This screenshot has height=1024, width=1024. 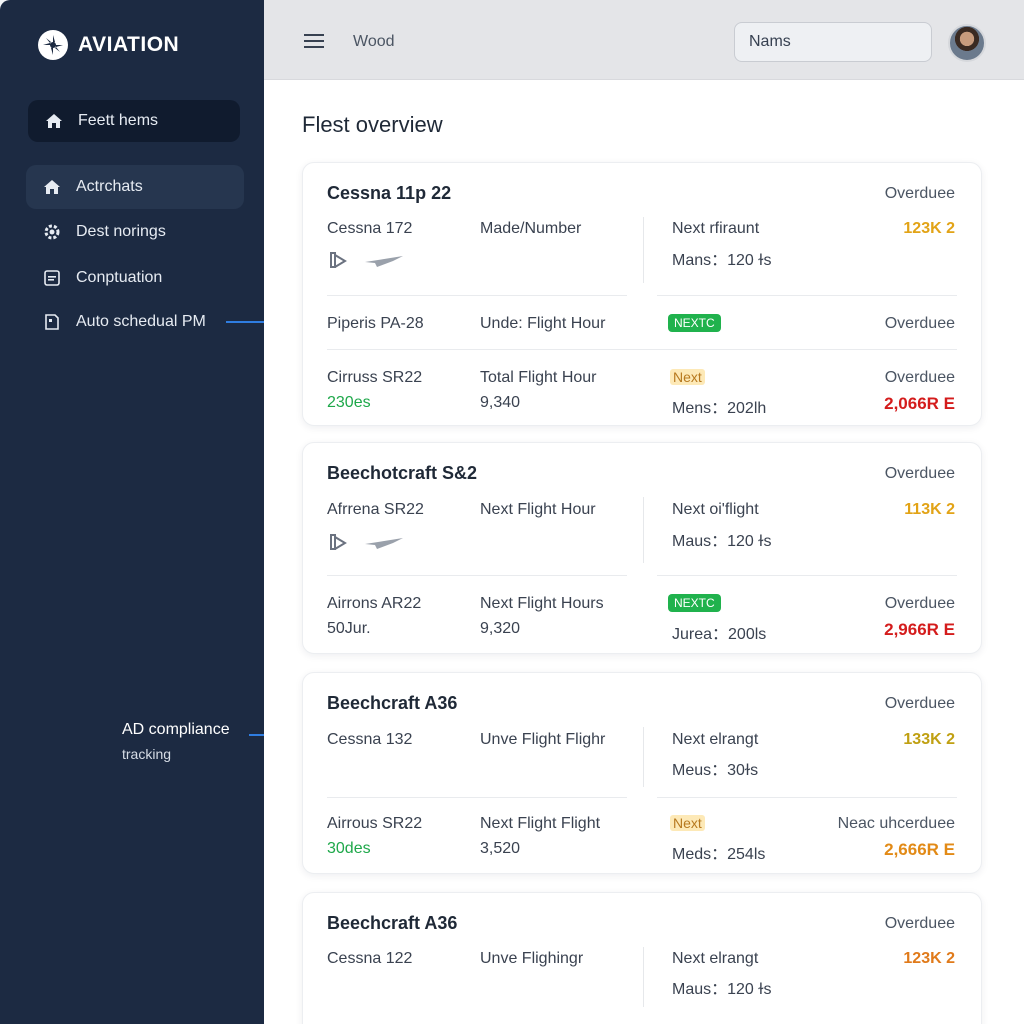 What do you see at coordinates (719, 854) in the screenshot?
I see `remaining-hours: Meds：254ls` at bounding box center [719, 854].